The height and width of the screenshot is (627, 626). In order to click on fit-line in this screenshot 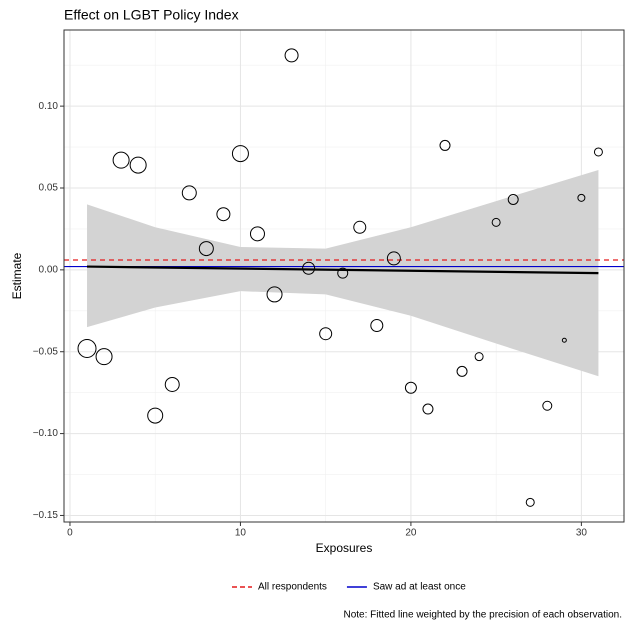, I will do `click(342, 270)`.